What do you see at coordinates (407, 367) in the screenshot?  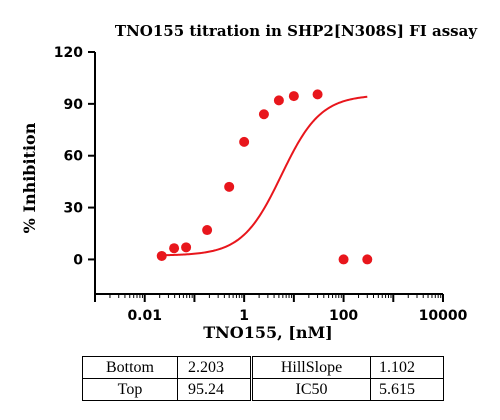 I see `param-value-hillslope: 1.102` at bounding box center [407, 367].